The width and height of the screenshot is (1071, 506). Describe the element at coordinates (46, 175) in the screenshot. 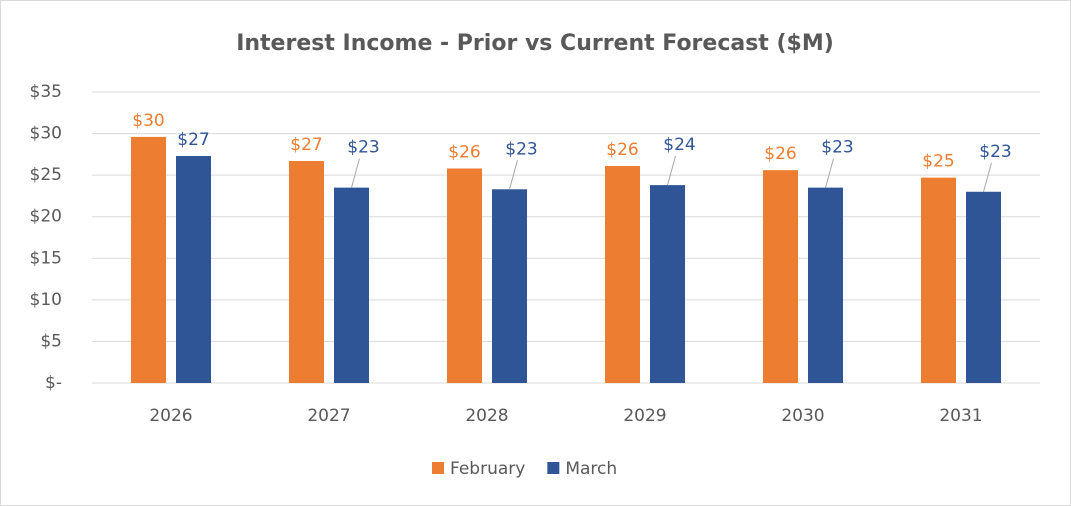

I see `y-tick-label: $25` at that location.